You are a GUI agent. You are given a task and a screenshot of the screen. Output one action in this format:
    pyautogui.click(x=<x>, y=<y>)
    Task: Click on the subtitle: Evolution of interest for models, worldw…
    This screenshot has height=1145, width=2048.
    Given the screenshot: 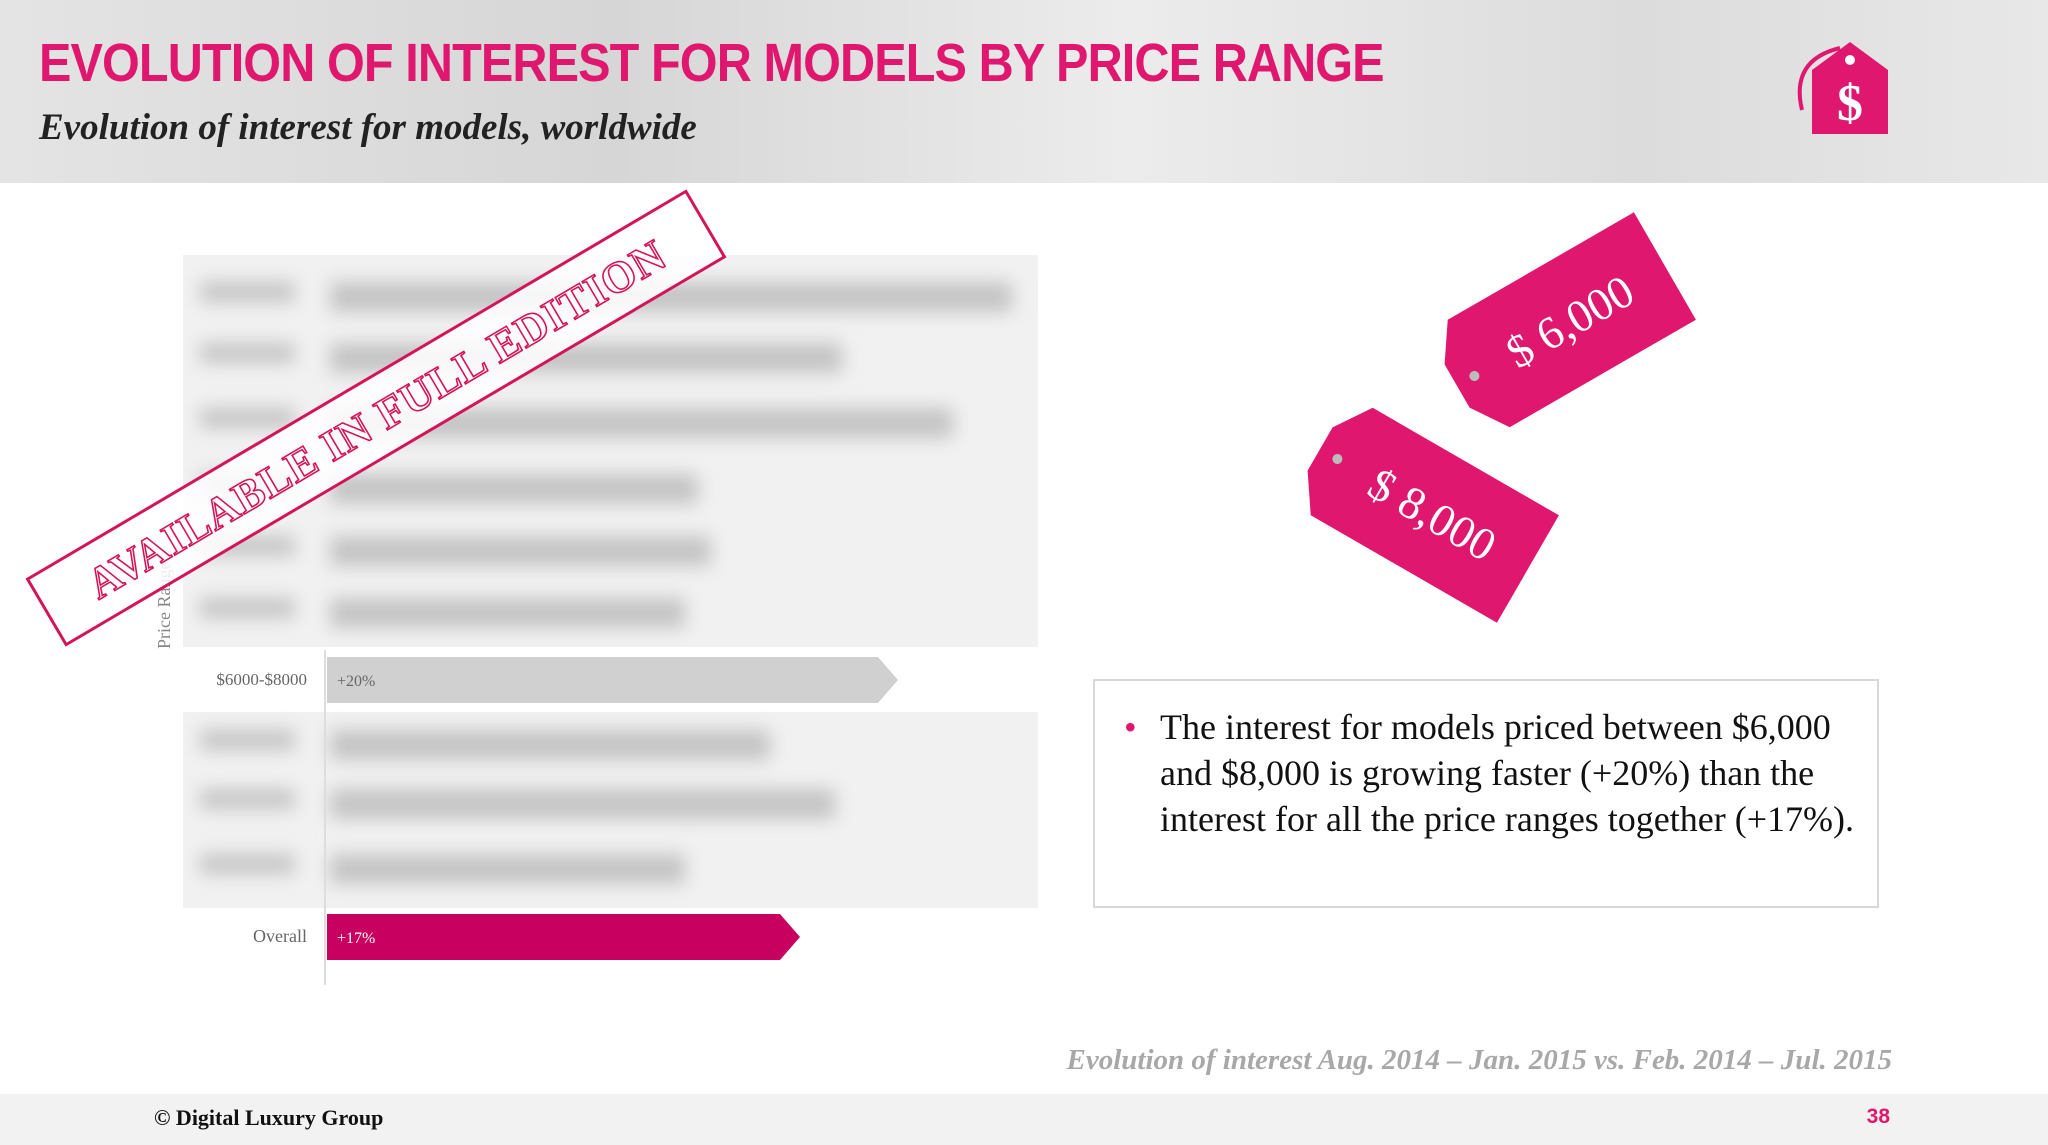 What is the action you would take?
    pyautogui.click(x=368, y=127)
    